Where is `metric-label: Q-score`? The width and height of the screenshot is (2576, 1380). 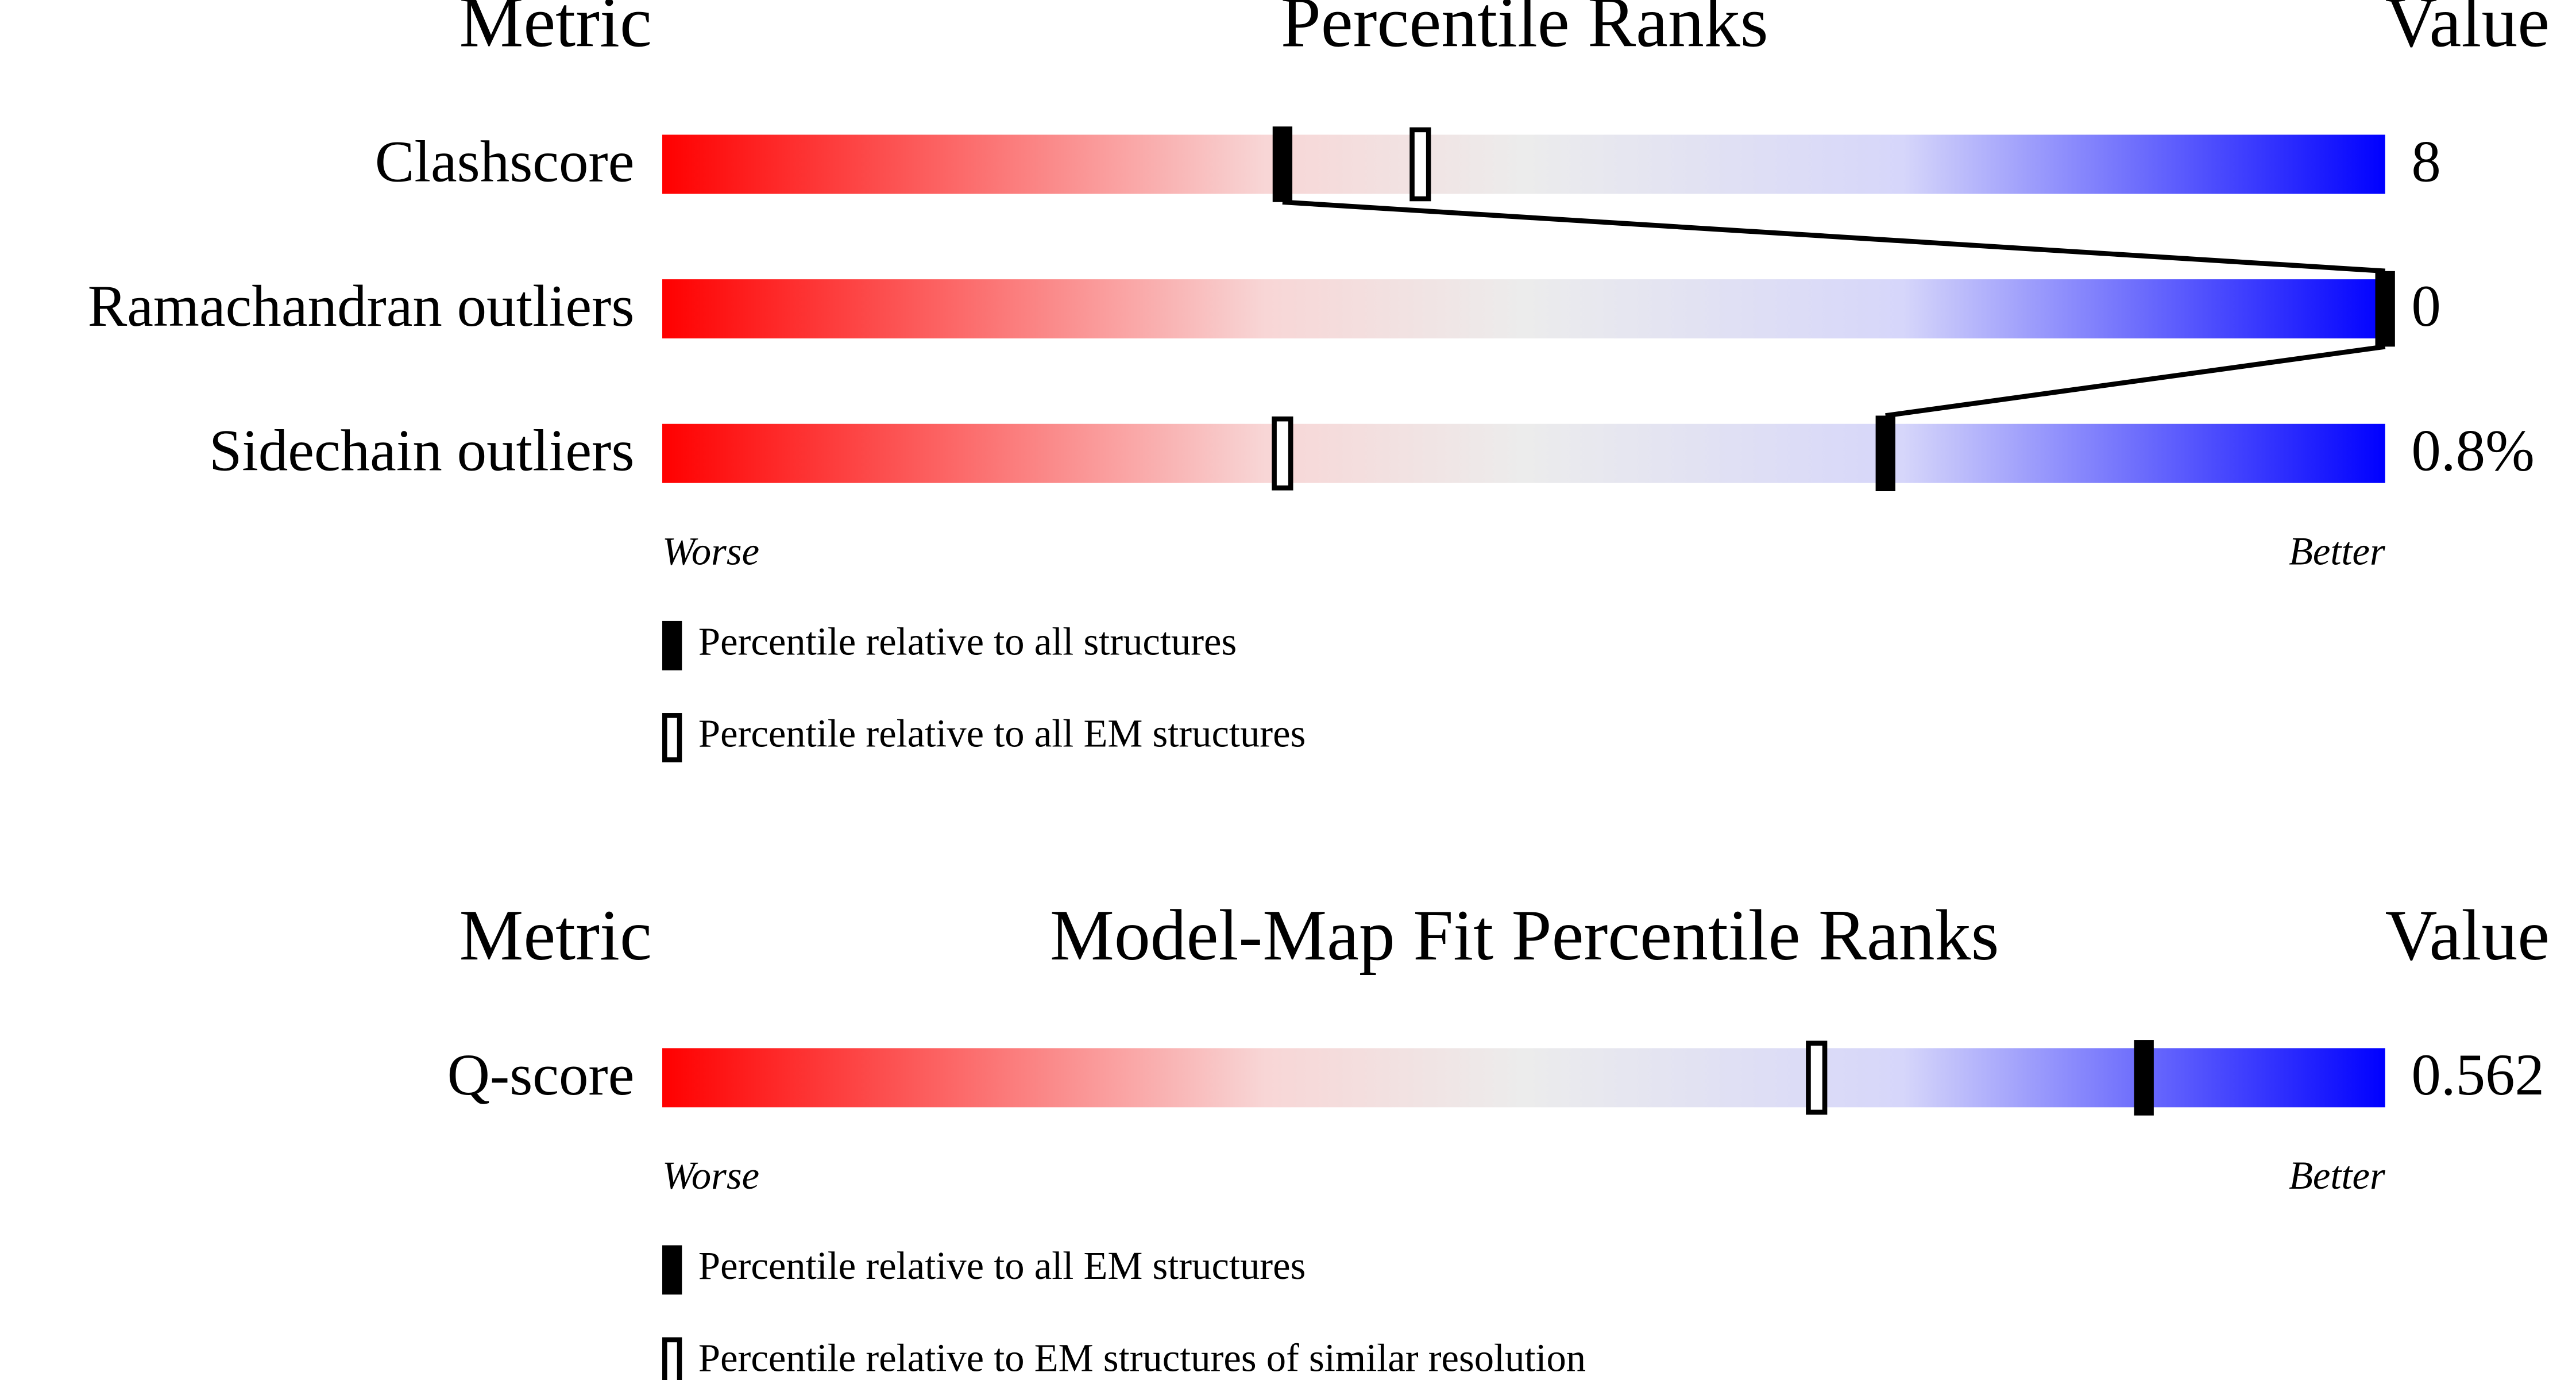
metric-label: Q-score is located at coordinates (541, 1075).